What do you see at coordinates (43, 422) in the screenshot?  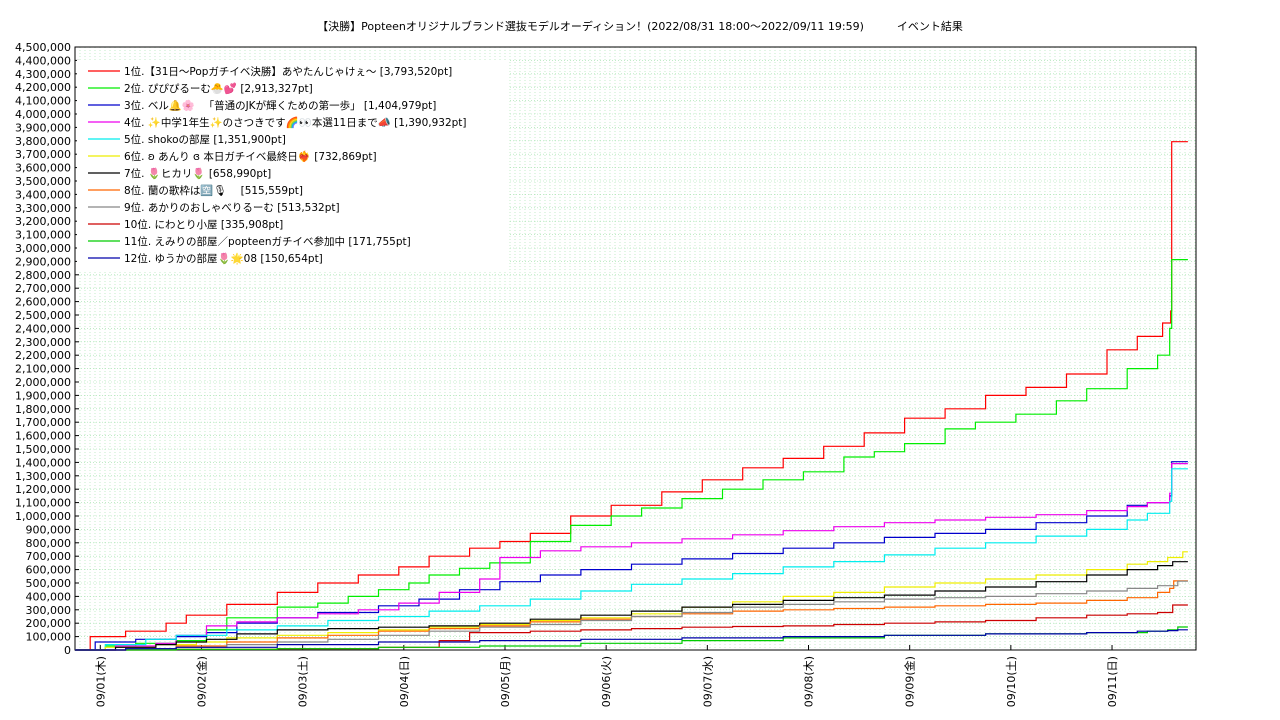 I see `y-tick-label: 1,700,000` at bounding box center [43, 422].